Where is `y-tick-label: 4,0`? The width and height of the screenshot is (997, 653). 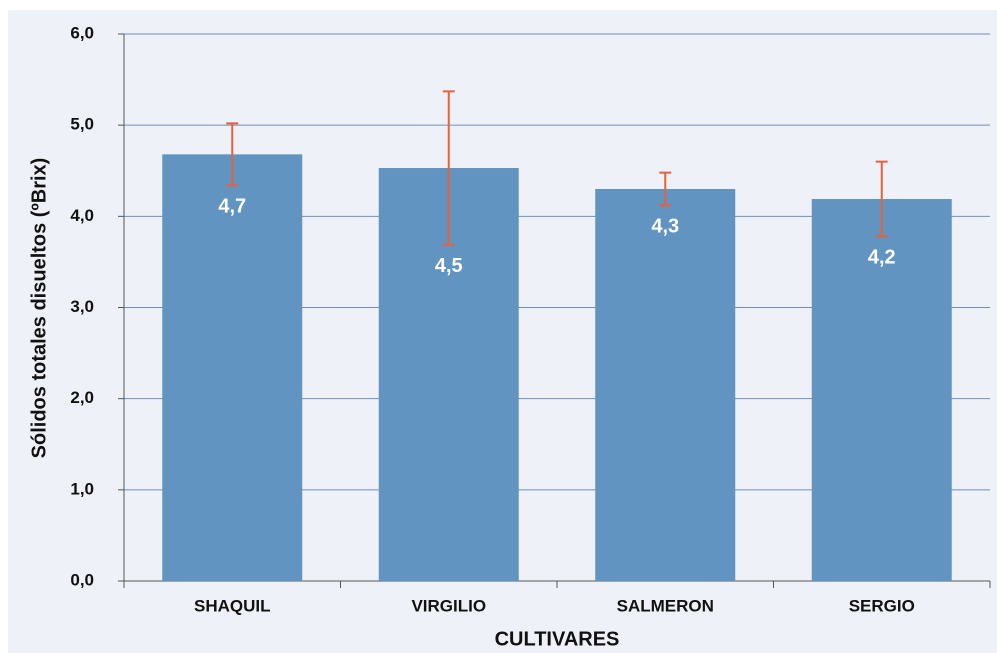 y-tick-label: 4,0 is located at coordinates (82, 215).